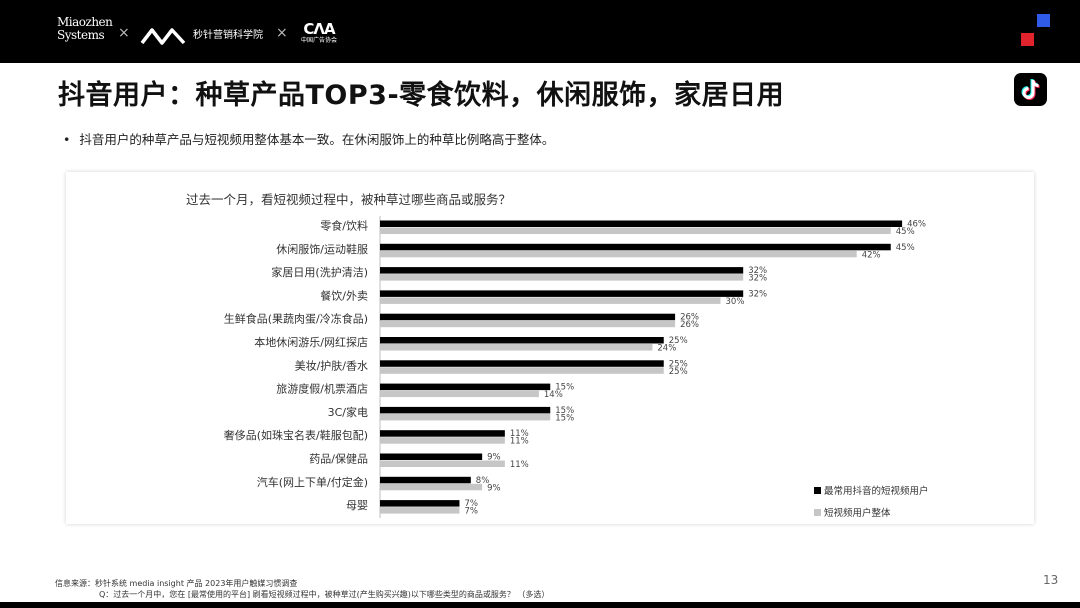 This screenshot has width=1080, height=608. Describe the element at coordinates (540, 31) in the screenshot. I see `top-bar: Miaozhen Systems × 秒针营销科学院 × CΛA 中国广告协会` at that location.